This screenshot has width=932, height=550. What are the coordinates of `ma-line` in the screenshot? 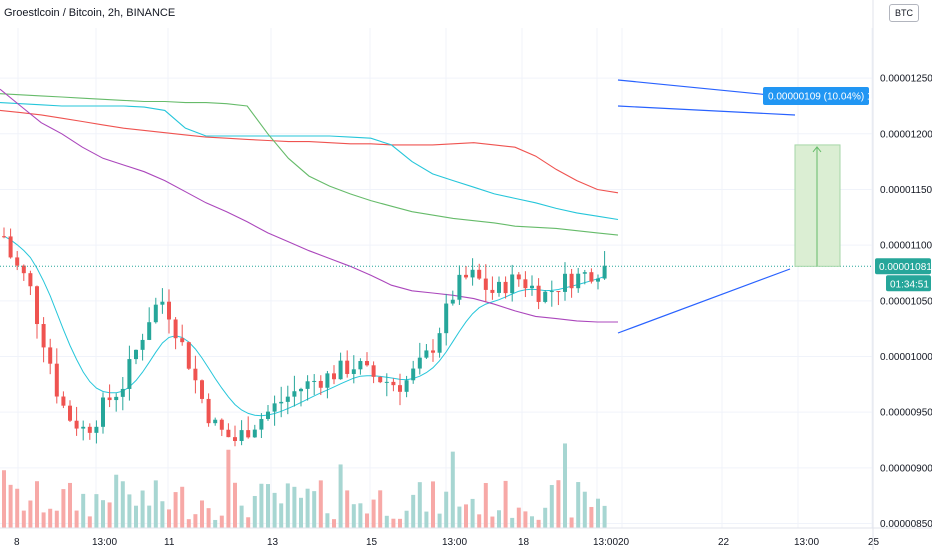 It's located at (309, 161).